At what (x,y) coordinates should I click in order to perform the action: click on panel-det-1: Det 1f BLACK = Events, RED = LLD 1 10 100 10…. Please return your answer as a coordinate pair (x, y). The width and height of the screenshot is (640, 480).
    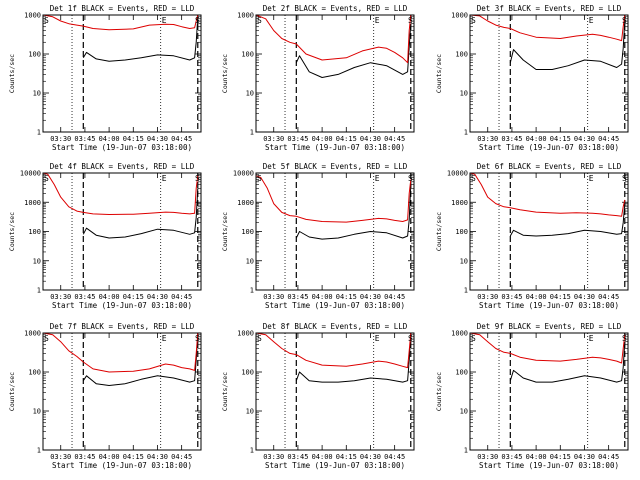
    Looking at the image, I should click on (105, 78).